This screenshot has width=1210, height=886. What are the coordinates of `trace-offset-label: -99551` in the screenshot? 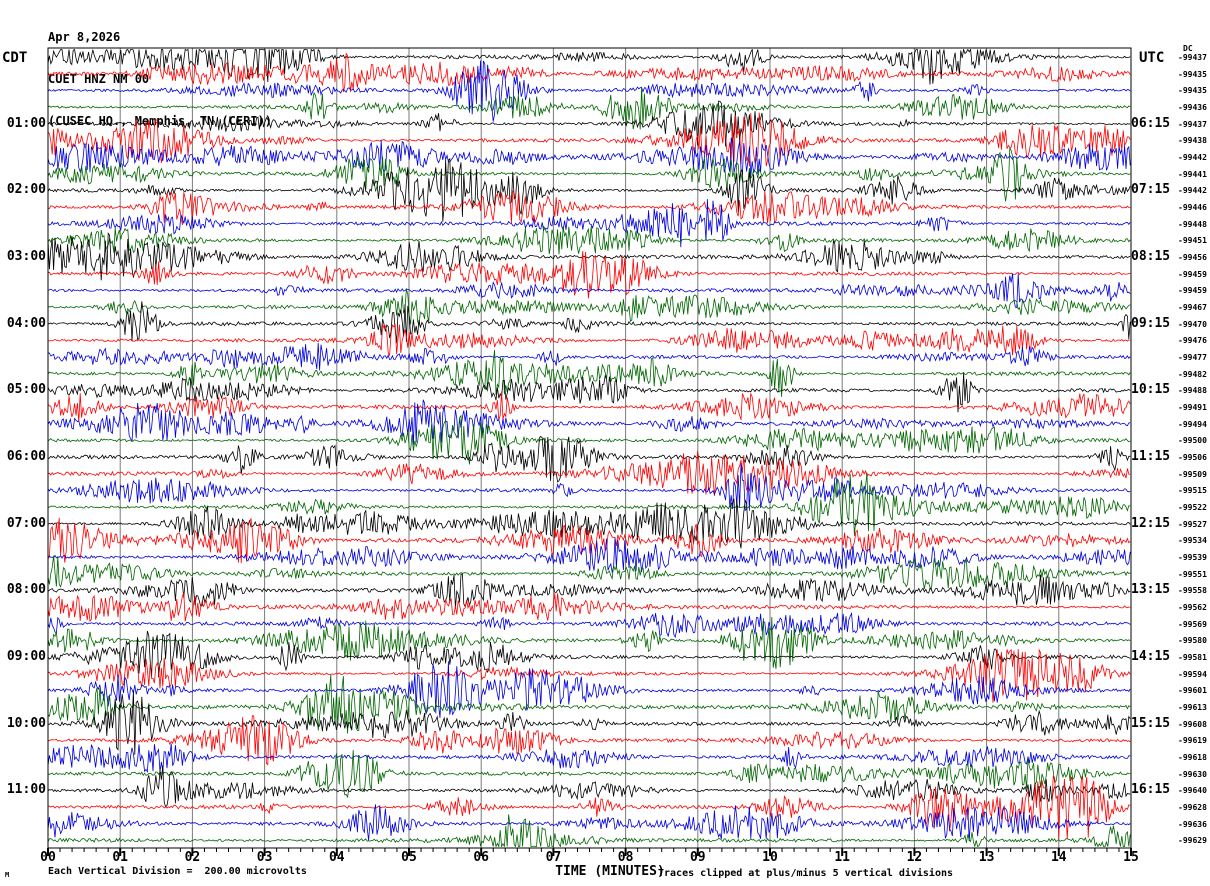 It's located at (1192, 574).